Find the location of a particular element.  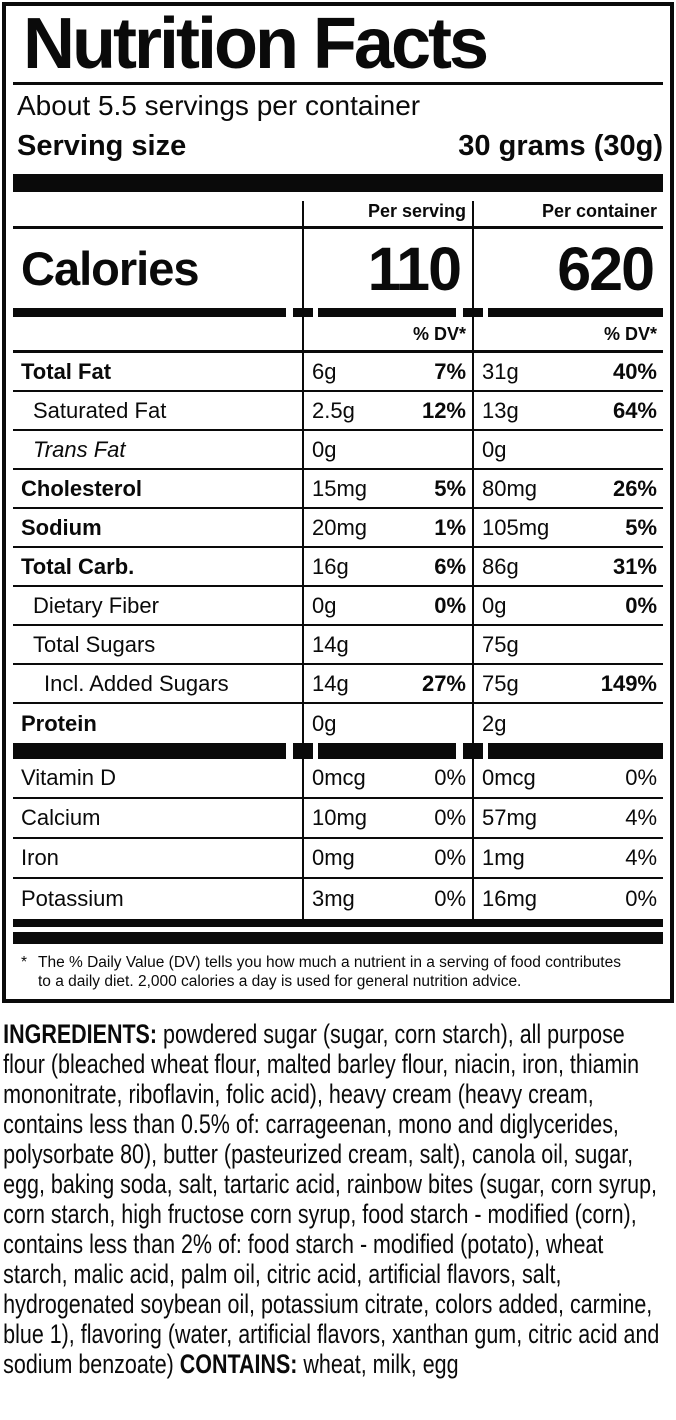

nutrient-name: Trans Fat is located at coordinates (79, 449).